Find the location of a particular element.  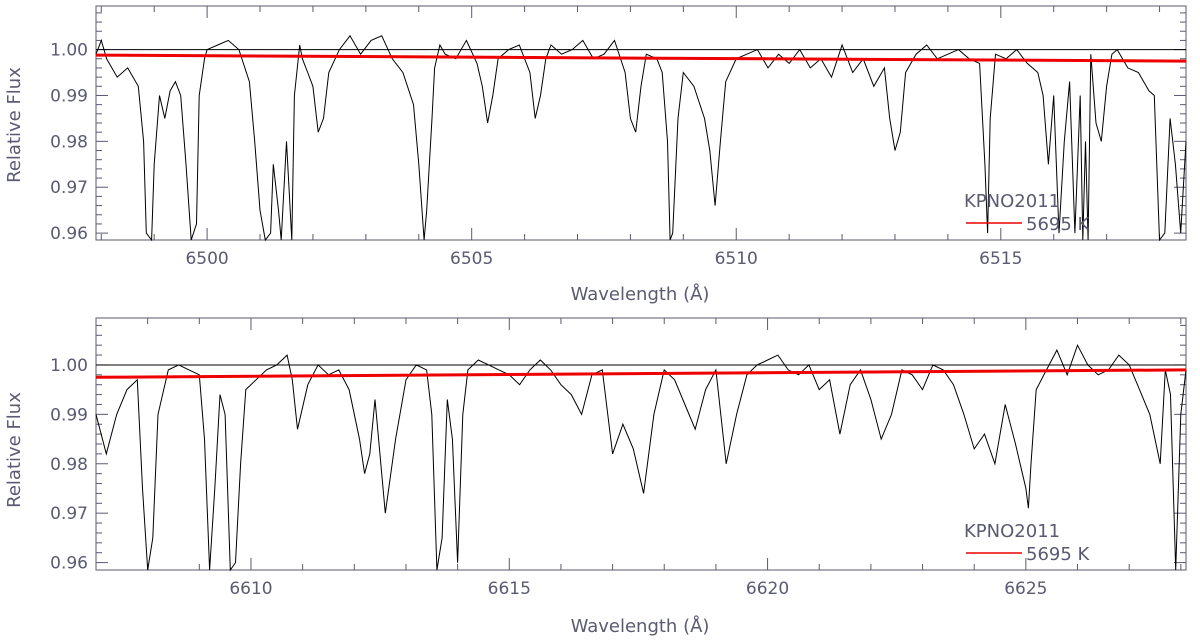

top-x-axis-label: Wavelength (Å) is located at coordinates (640, 294).